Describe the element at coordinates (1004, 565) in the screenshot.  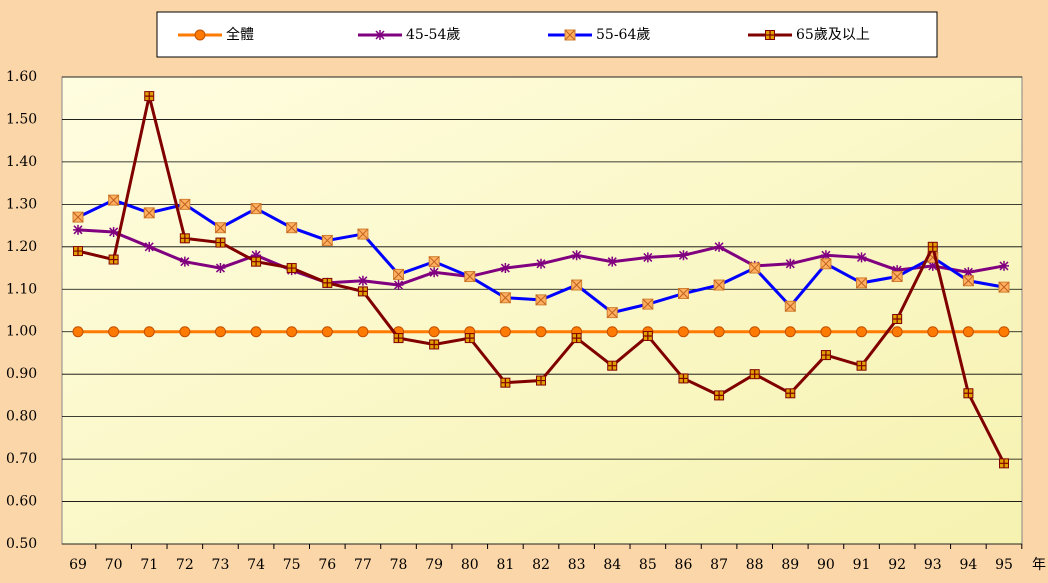
I see `x-tick-label: 95` at that location.